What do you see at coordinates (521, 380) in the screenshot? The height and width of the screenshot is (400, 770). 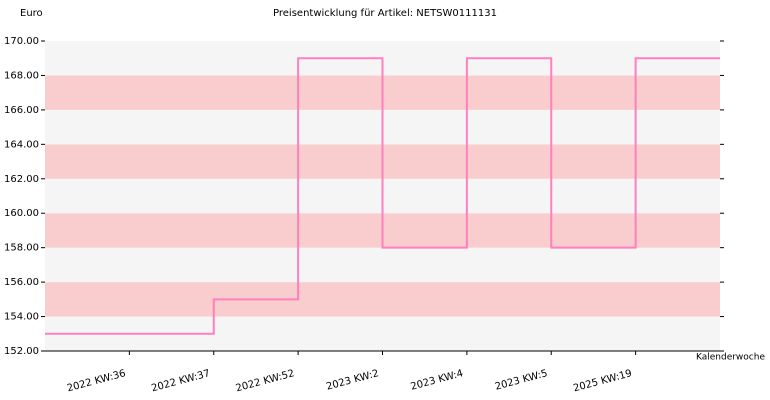 I see `x-tick-label: 2023 KW:5` at bounding box center [521, 380].